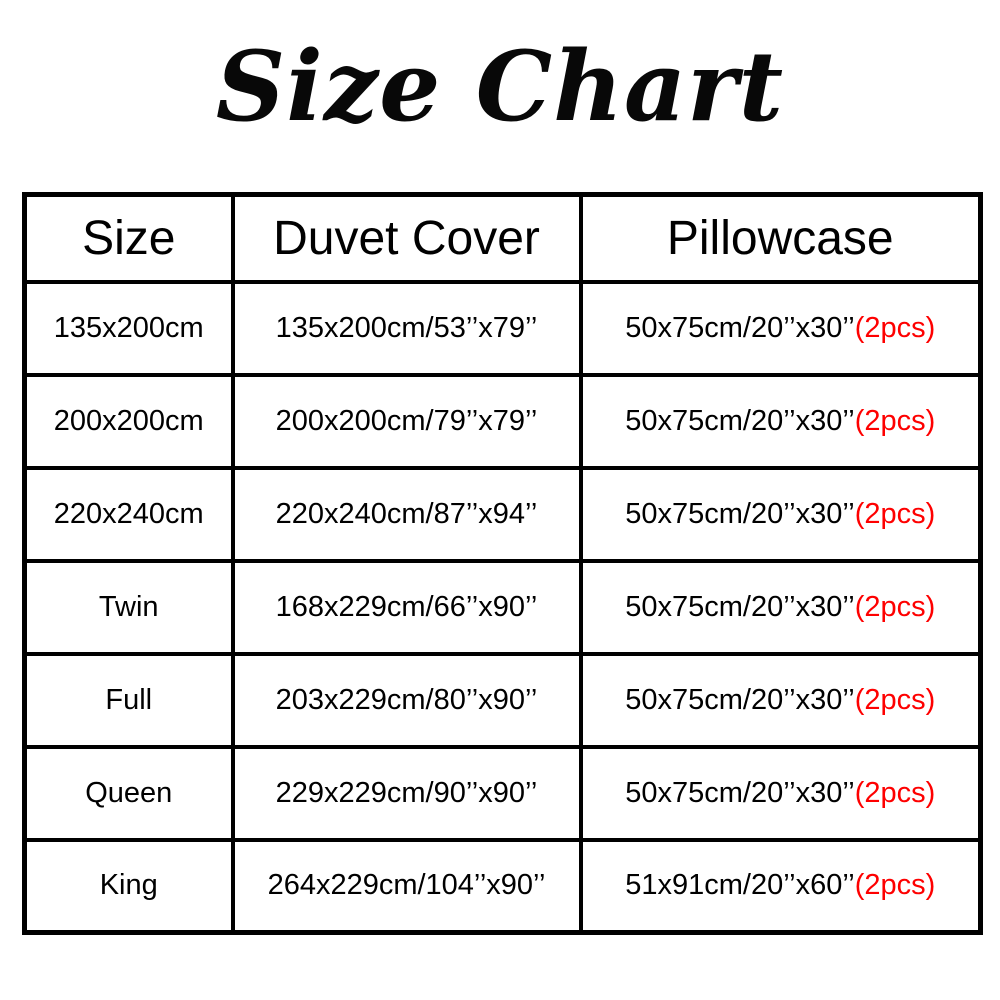  What do you see at coordinates (406, 886) in the screenshot?
I see `duvet-cover-cell: 264x229cm/104’’x90’’` at bounding box center [406, 886].